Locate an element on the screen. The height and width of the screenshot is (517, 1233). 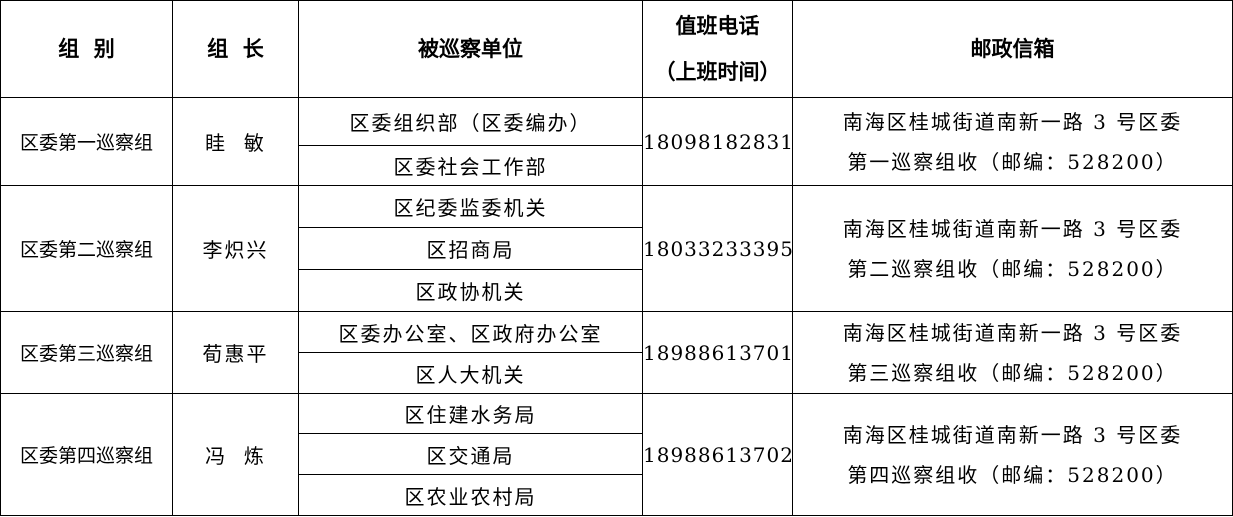
hotline-phone: 18988613701 is located at coordinates (717, 352).